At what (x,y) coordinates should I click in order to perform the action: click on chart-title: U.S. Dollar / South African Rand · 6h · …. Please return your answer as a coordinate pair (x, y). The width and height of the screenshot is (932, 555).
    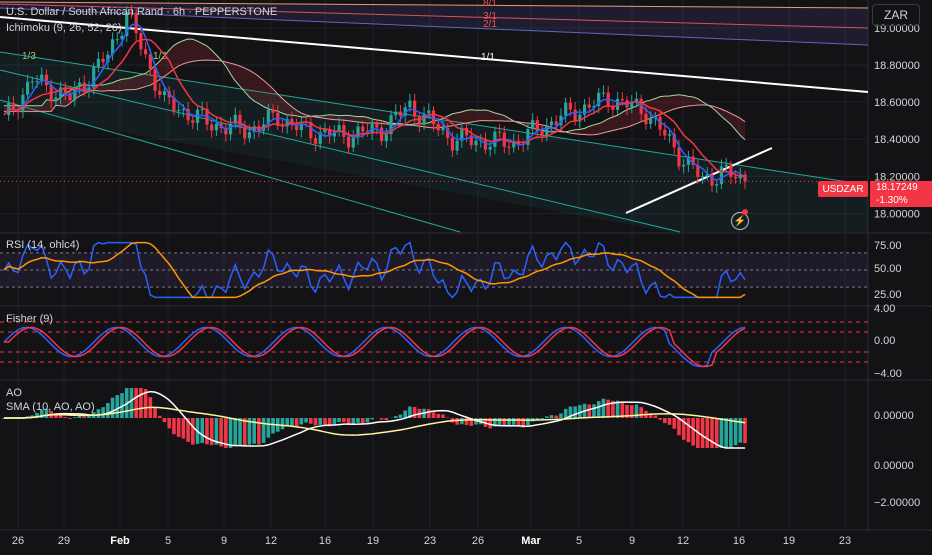
    Looking at the image, I should click on (141, 12).